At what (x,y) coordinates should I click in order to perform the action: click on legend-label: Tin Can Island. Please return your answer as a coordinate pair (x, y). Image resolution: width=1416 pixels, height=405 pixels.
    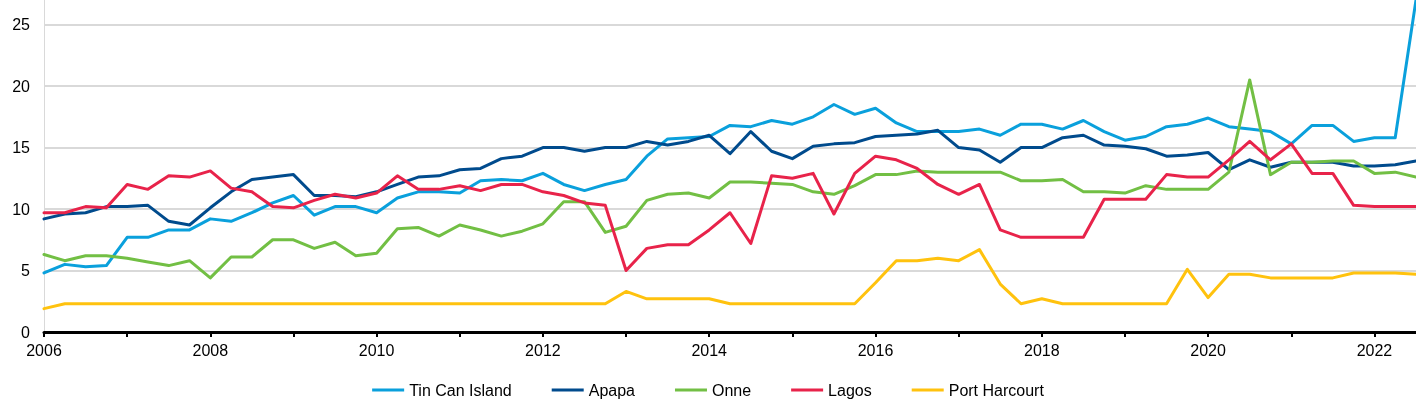
    Looking at the image, I should click on (460, 390).